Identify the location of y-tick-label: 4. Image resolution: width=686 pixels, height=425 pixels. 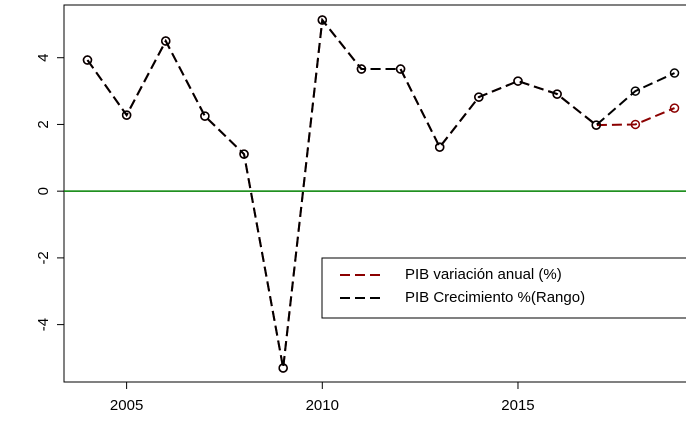
(43, 58).